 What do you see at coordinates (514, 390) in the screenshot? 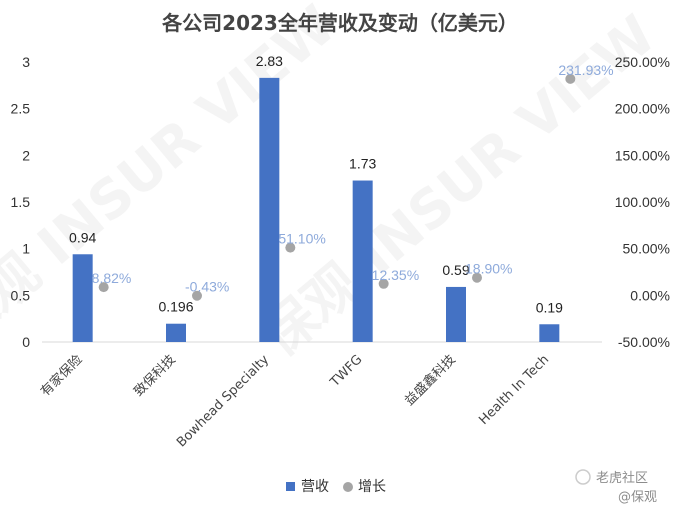
I see `category-label: Health In Tech` at bounding box center [514, 390].